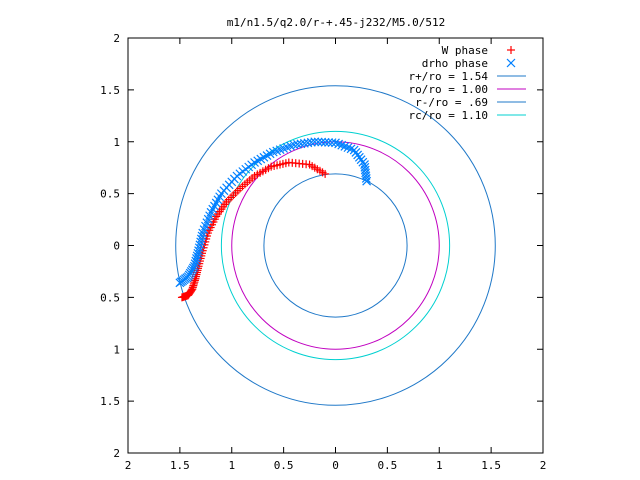 The height and width of the screenshot is (480, 640). Describe the element at coordinates (336, 22) in the screenshot. I see `chart-title: m1/n1.5/q2.0/r-+.45-j232/M5.0/512` at that location.